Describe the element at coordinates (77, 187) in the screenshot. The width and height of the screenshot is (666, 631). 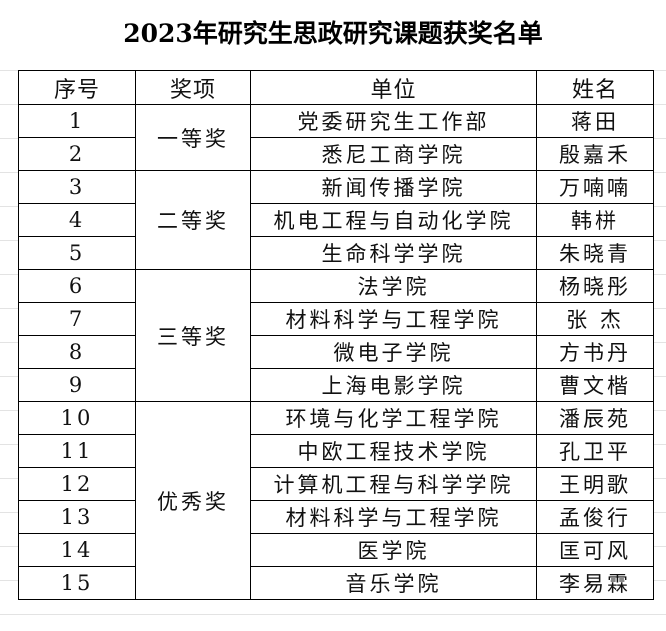
I see `row-number: 3` at that location.